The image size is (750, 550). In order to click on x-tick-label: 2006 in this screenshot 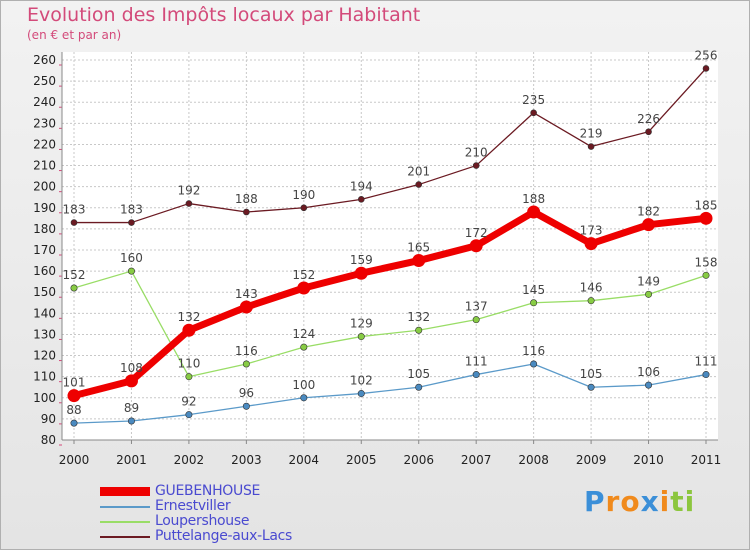, I will do `click(418, 460)`.